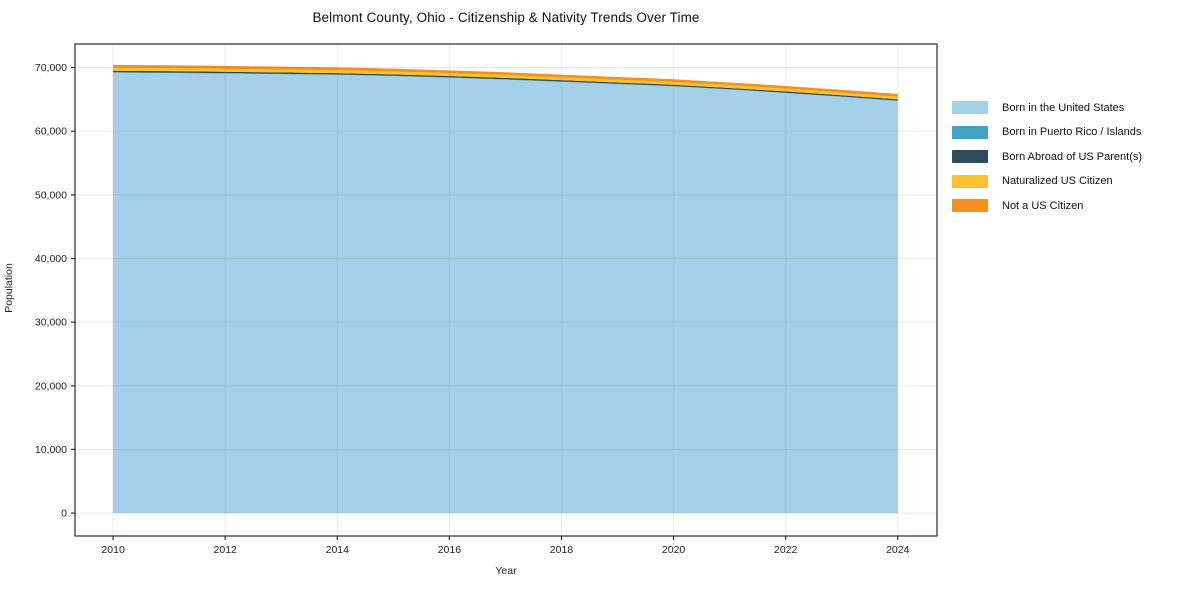  I want to click on legend-label: Born in Puerto Rico / Islands, so click(1072, 132).